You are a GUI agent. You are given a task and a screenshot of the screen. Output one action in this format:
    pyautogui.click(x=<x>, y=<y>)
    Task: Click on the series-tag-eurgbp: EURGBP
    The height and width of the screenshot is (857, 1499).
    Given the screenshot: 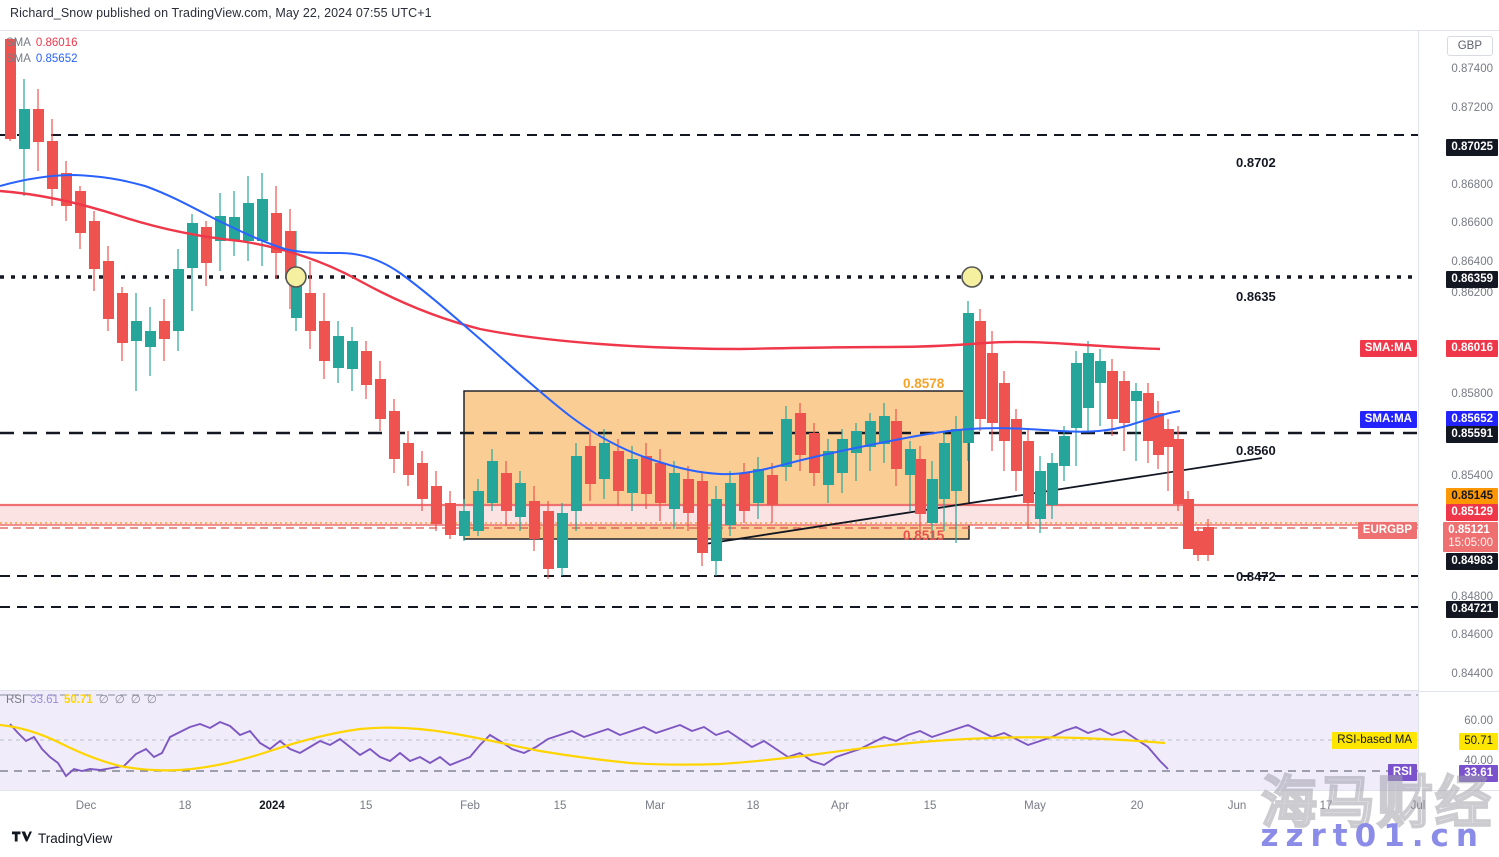 What is the action you would take?
    pyautogui.click(x=1387, y=530)
    